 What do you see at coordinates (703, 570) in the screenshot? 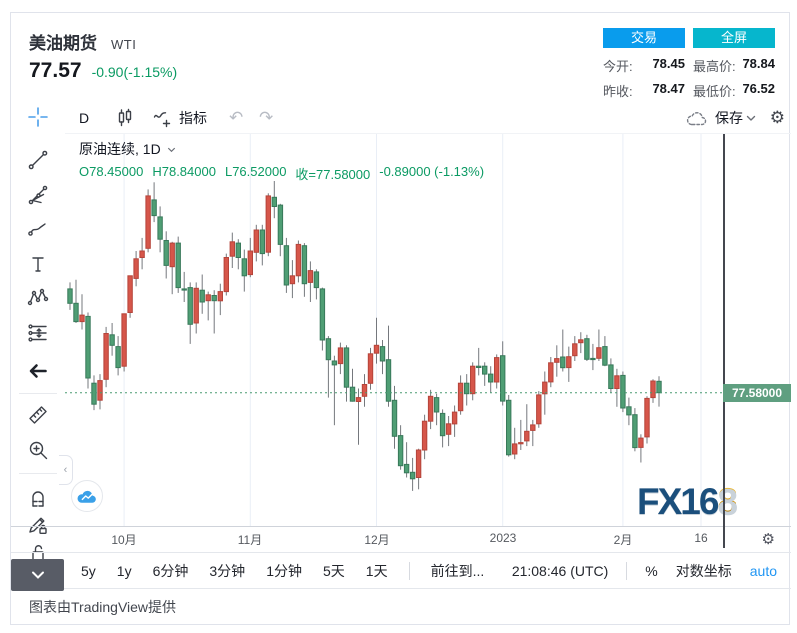
I see `log-scale-button: 对数坐标` at bounding box center [703, 570].